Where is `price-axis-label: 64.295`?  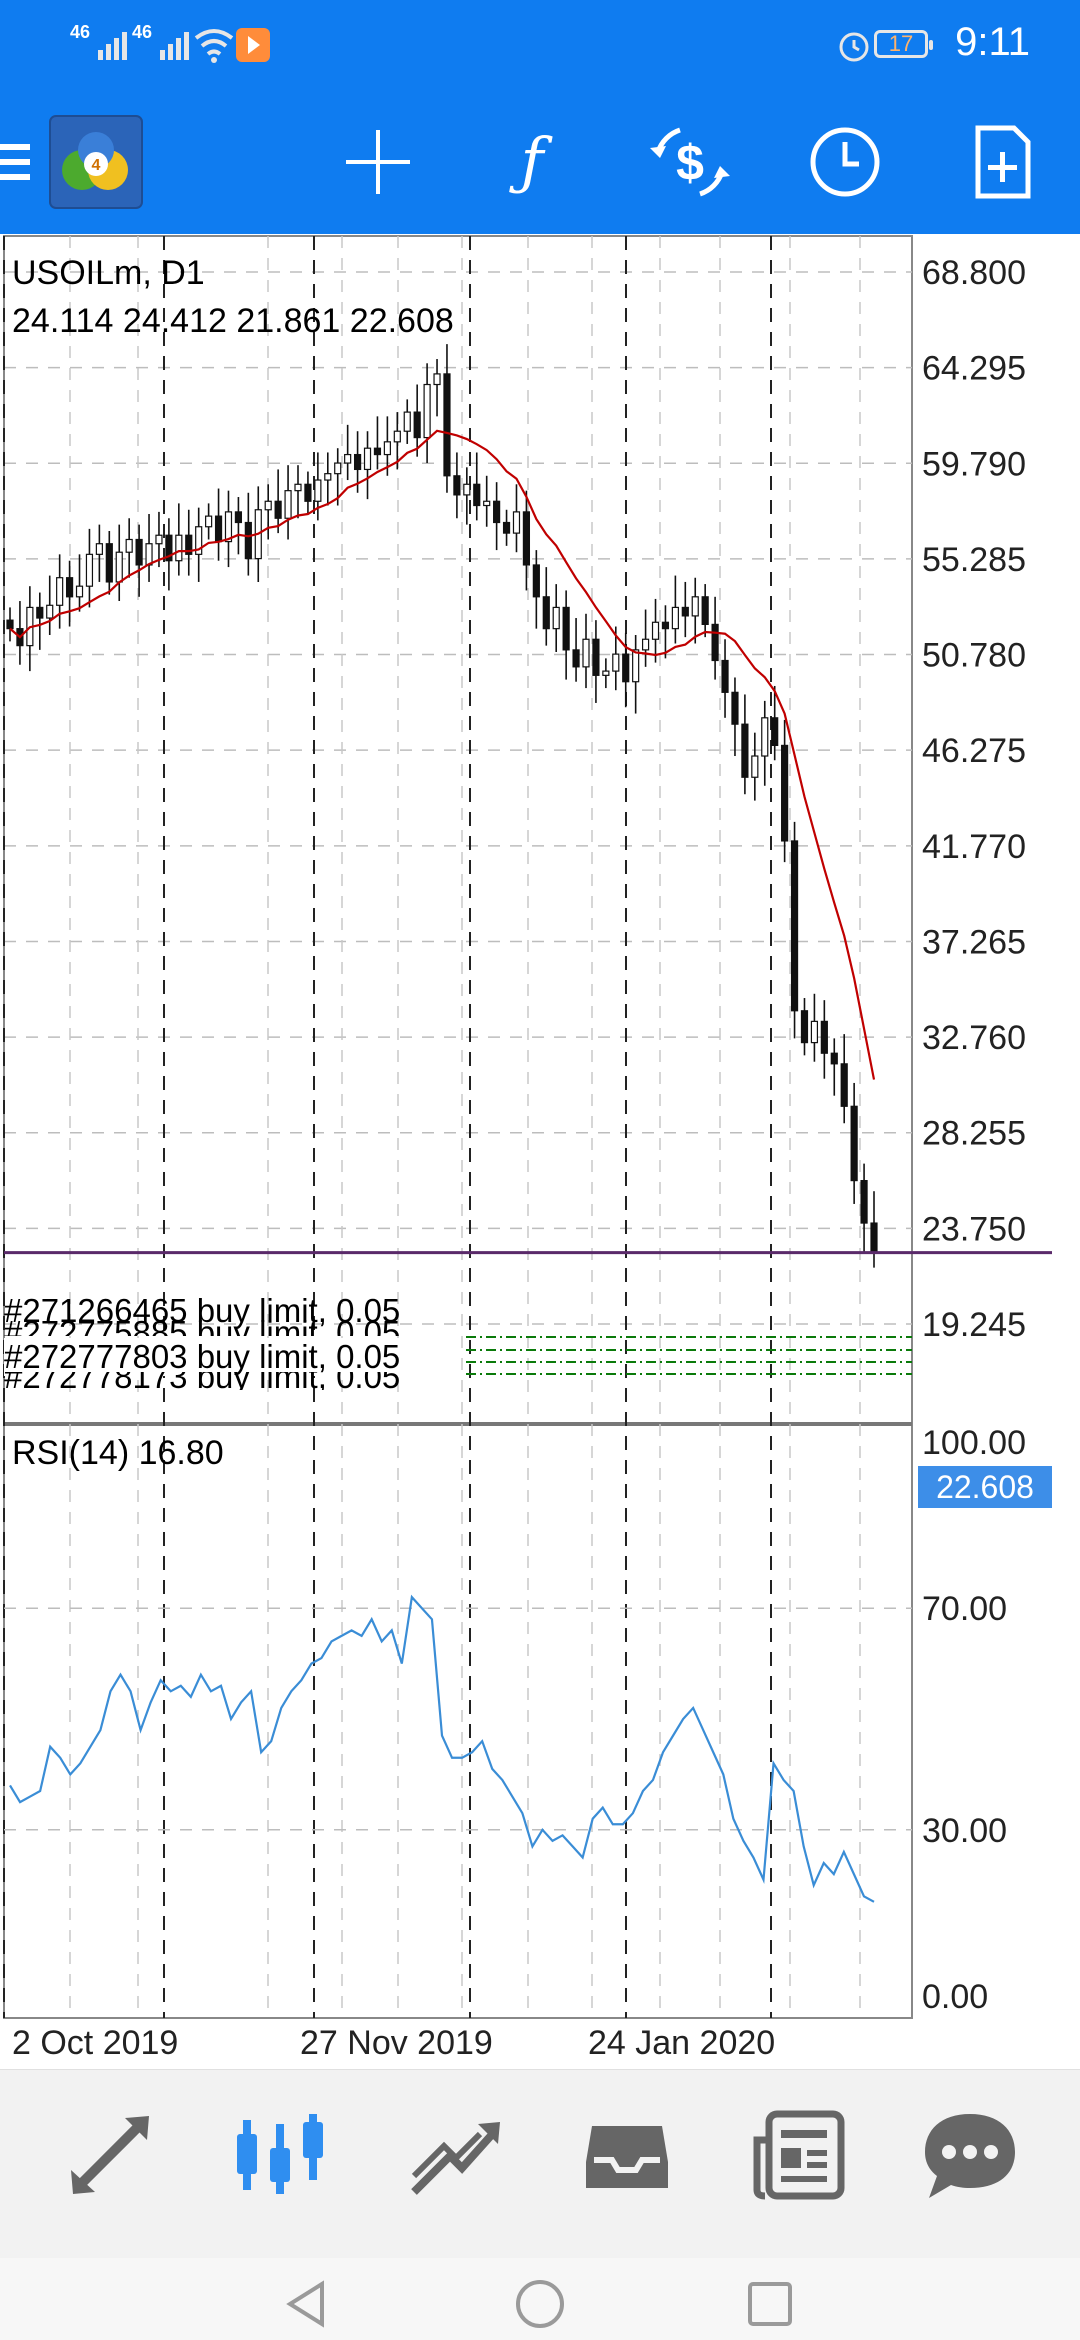 price-axis-label: 64.295 is located at coordinates (974, 369).